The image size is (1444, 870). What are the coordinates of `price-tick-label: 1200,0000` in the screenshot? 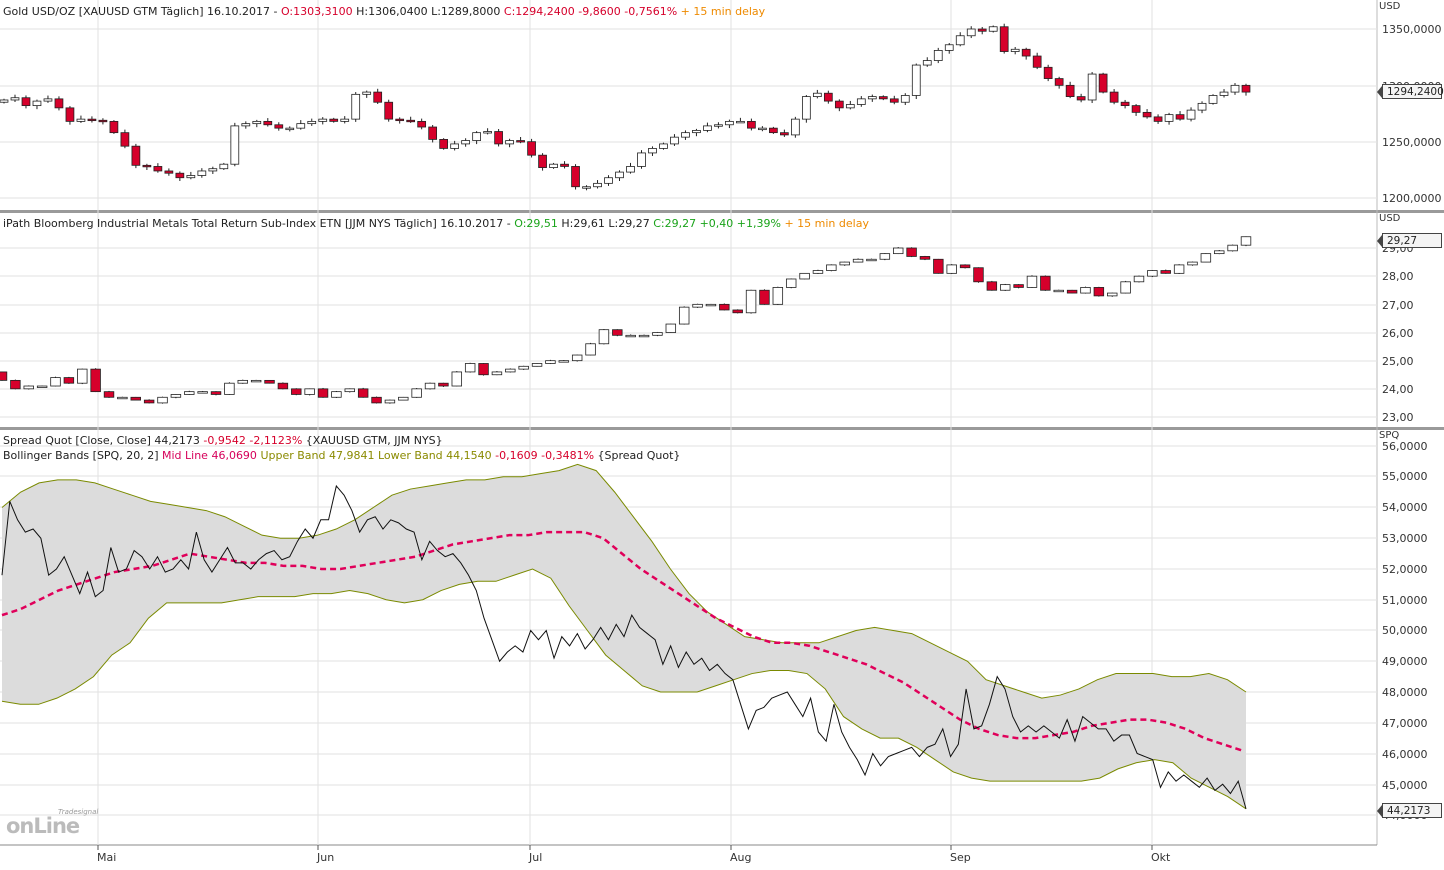 It's located at (1412, 198).